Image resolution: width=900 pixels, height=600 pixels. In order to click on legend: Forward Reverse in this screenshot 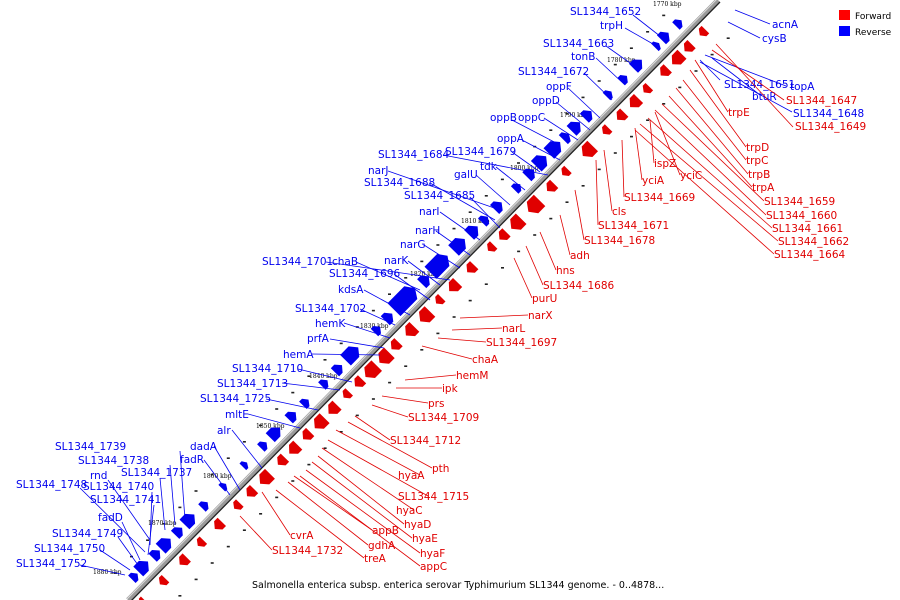, I will do `click(865, 24)`.